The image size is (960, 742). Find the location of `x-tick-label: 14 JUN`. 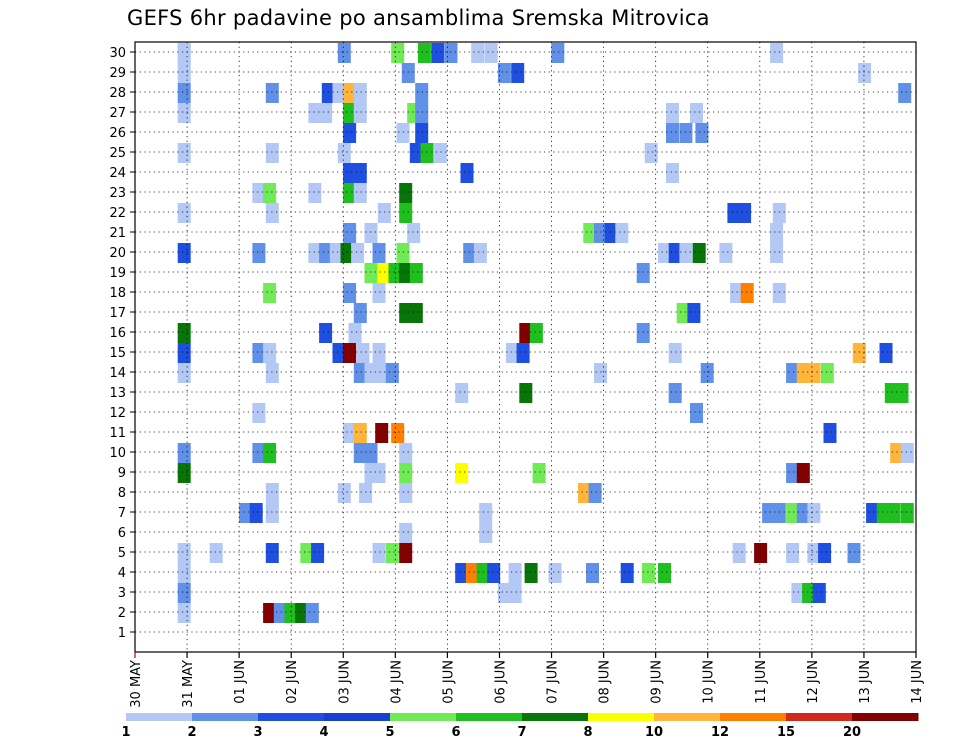

x-tick-label: 14 JUN is located at coordinates (917, 682).